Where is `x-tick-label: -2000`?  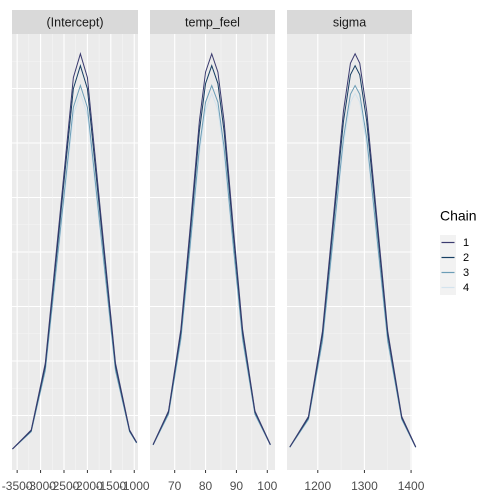
x-tick-label: -2000 is located at coordinates (87, 486).